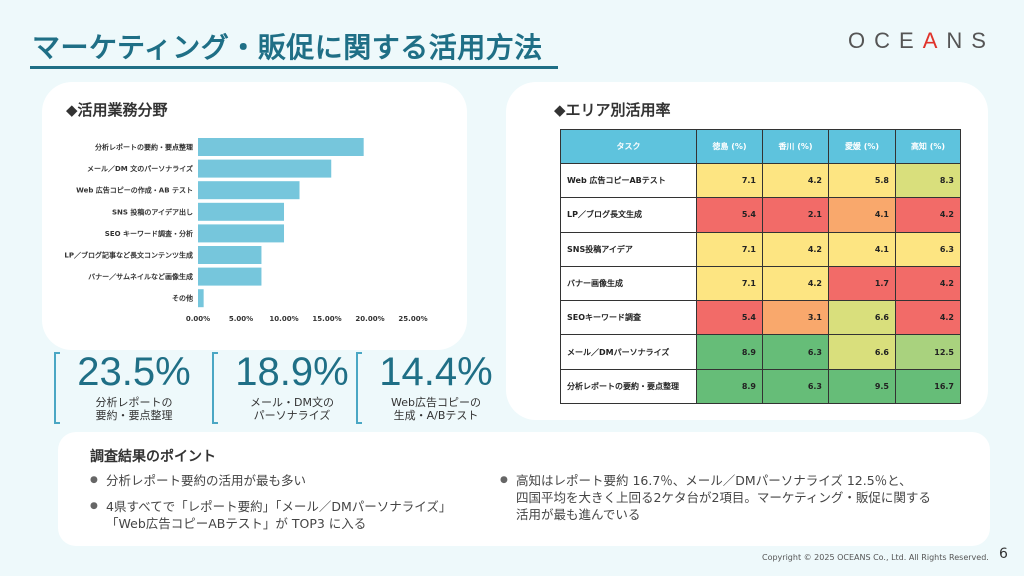 The height and width of the screenshot is (576, 1024). What do you see at coordinates (862, 146) in the screenshot?
I see `table-header-cell: 愛媛 (%)` at bounding box center [862, 146].